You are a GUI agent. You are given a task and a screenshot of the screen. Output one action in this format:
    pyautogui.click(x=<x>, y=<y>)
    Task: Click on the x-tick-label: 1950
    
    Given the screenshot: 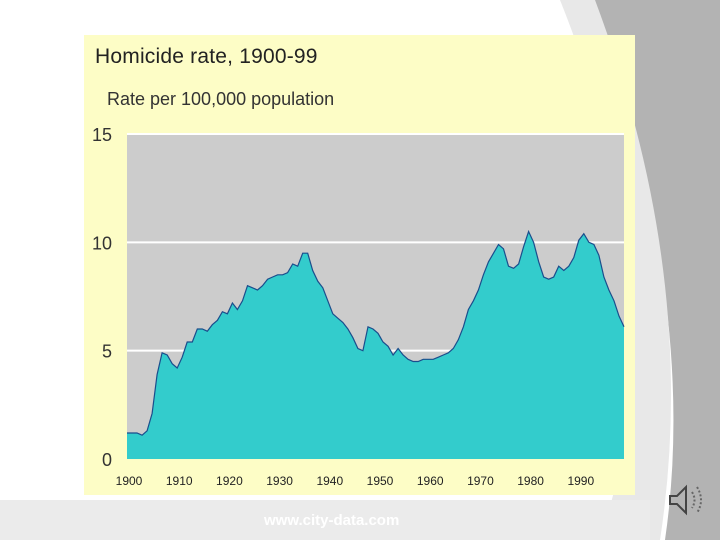 What is the action you would take?
    pyautogui.click(x=380, y=481)
    